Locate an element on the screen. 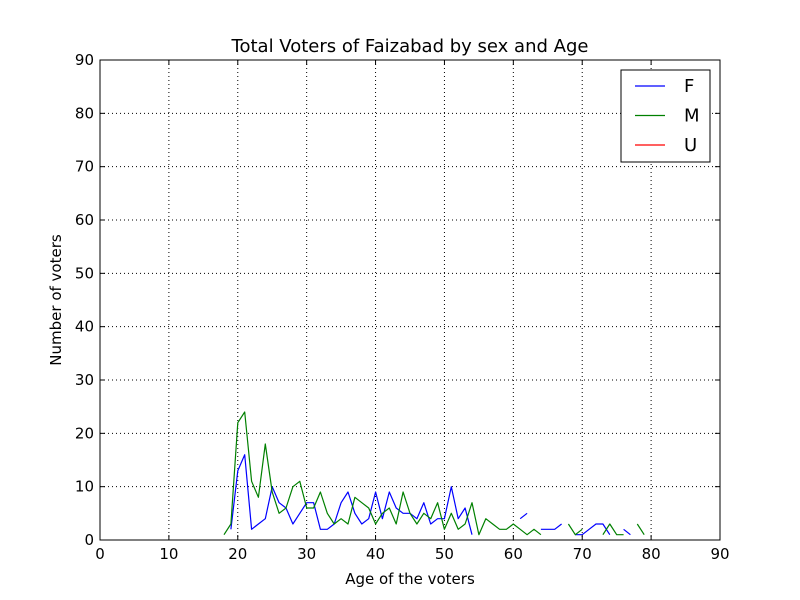 Image resolution: width=800 pixels, height=600 pixels. y-tick-label: 90 is located at coordinates (84, 60).